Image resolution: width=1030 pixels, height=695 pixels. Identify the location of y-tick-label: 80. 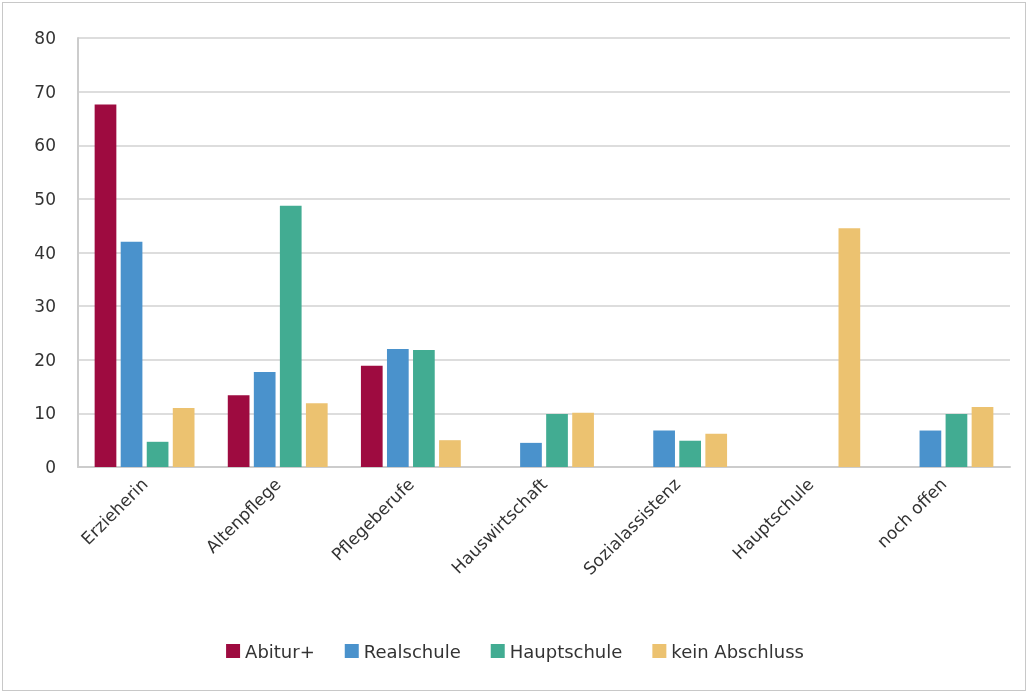
(45, 38).